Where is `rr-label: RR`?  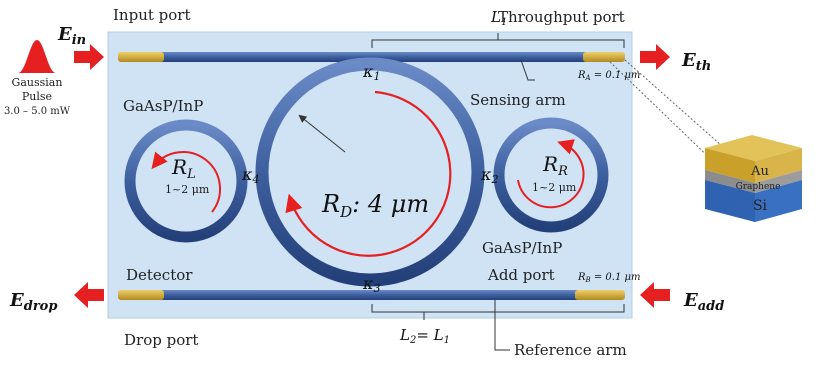 rr-label: RR is located at coordinates (555, 165).